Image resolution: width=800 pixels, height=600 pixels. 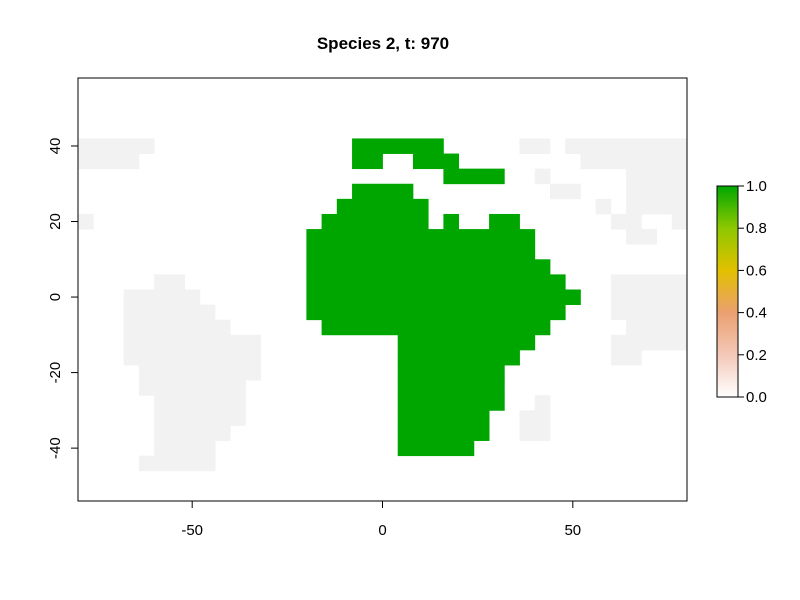 I want to click on legend-tick-label: 0.0, so click(x=756, y=397).